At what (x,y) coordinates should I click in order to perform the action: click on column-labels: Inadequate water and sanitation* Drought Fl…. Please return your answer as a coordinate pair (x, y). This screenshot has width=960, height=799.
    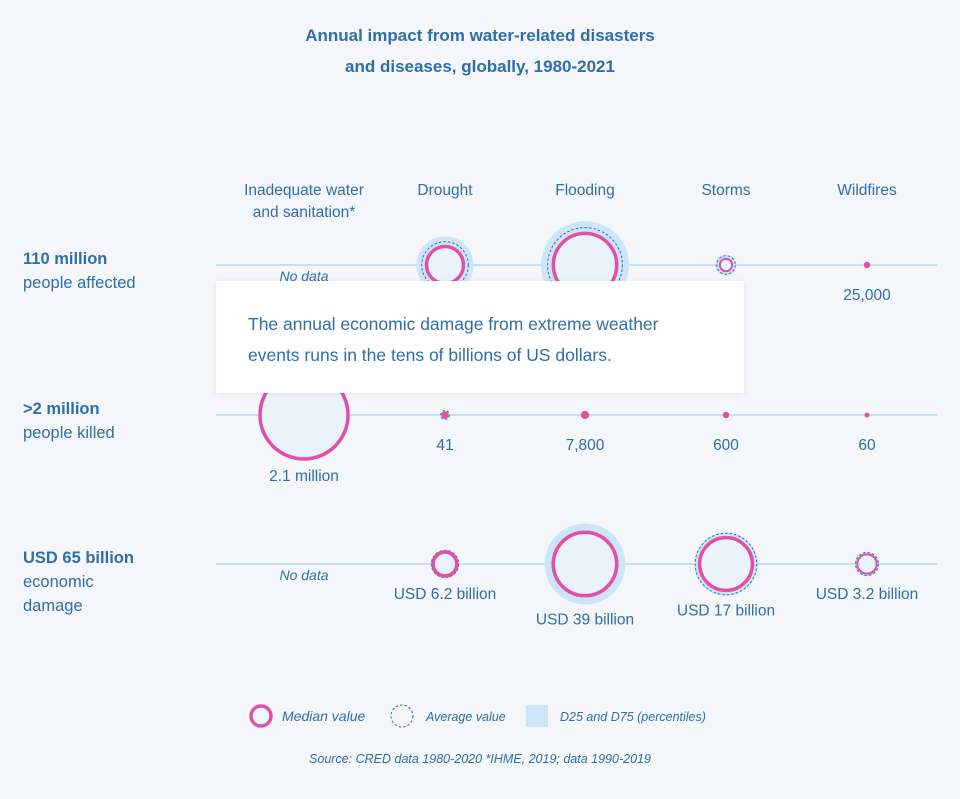
    Looking at the image, I should click on (570, 201).